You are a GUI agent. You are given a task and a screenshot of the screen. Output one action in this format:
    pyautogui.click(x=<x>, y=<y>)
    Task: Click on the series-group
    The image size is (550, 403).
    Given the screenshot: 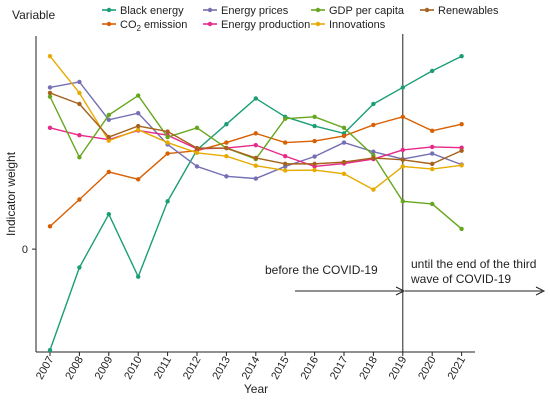 What is the action you would take?
    pyautogui.click(x=255, y=128)
    